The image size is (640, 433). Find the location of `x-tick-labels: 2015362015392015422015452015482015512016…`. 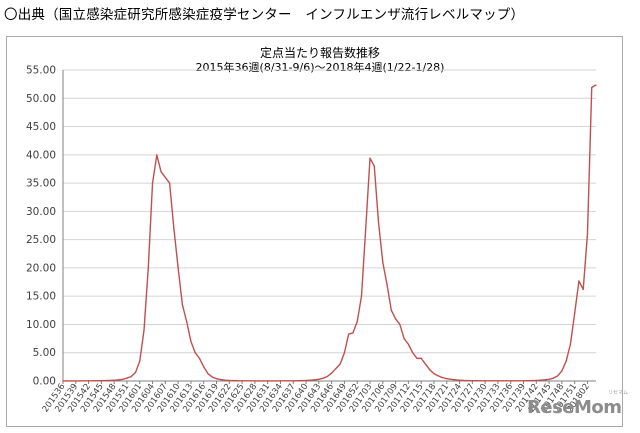

x-tick-labels: 2015362015392015422015452015482015512016… is located at coordinates (316, 398).